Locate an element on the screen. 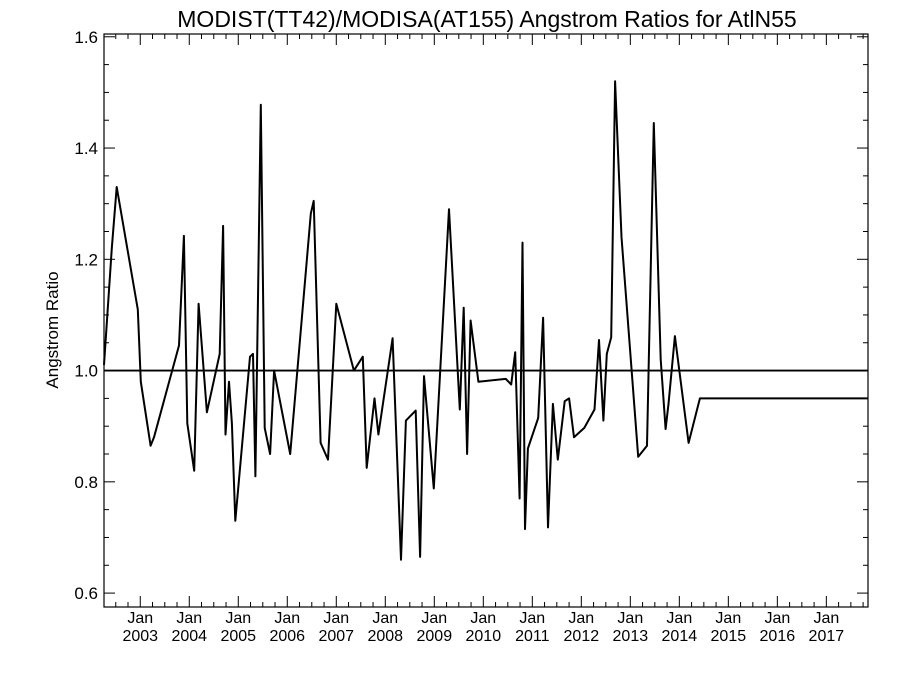 The height and width of the screenshot is (675, 900). y-tick-label: 0.8 is located at coordinates (86, 482).